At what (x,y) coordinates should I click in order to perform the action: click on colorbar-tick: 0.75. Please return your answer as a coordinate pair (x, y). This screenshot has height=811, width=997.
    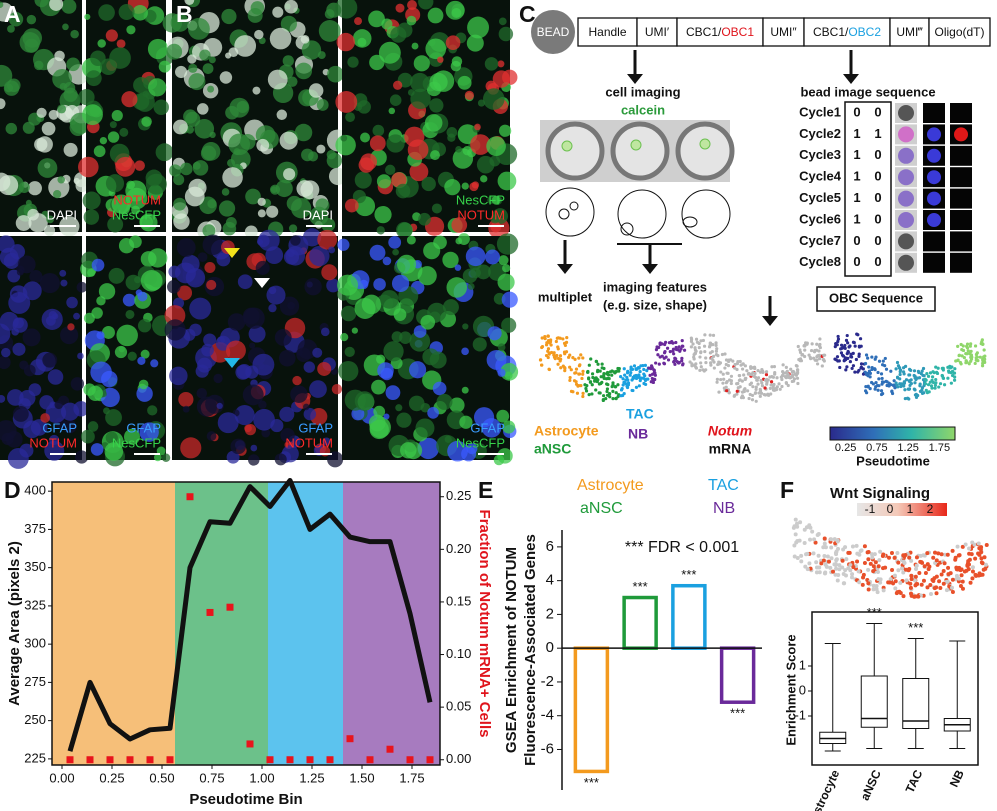
    Looking at the image, I should click on (876, 448).